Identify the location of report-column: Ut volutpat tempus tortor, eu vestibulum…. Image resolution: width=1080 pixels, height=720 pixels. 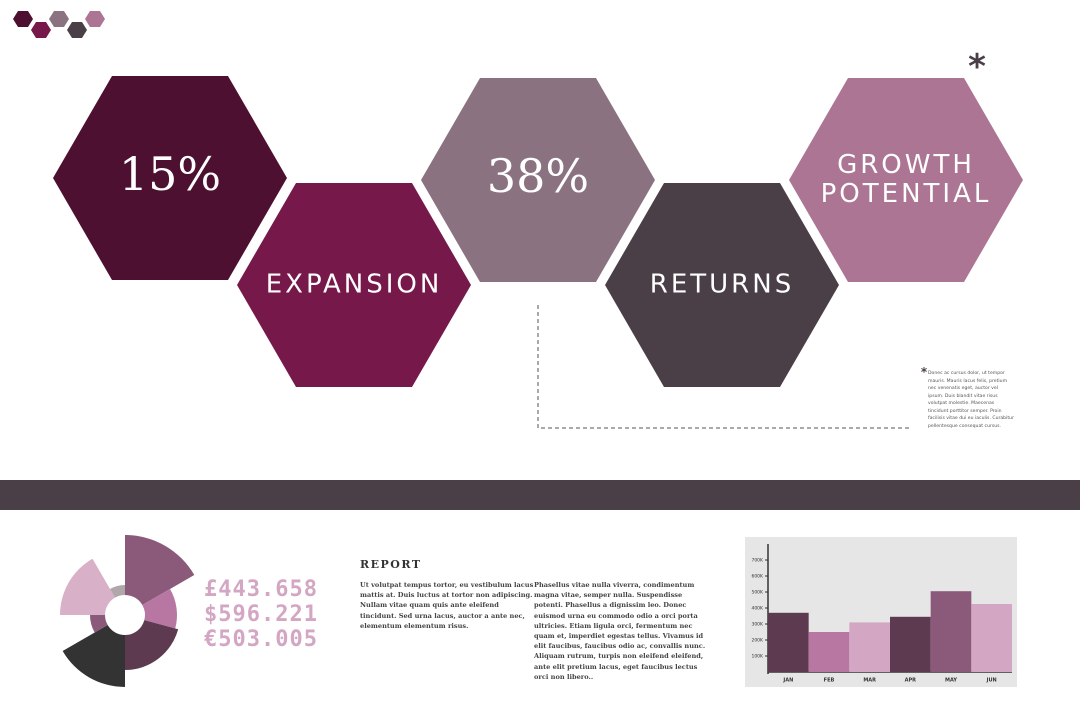
(447, 605).